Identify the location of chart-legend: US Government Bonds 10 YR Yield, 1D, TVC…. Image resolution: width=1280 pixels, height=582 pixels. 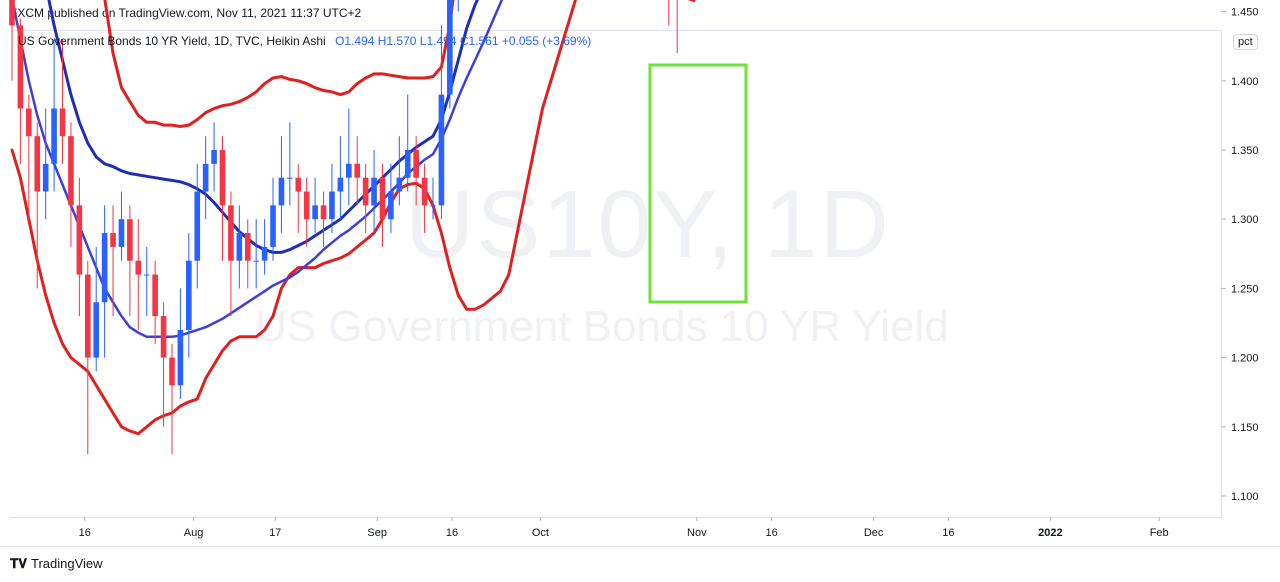
(304, 41).